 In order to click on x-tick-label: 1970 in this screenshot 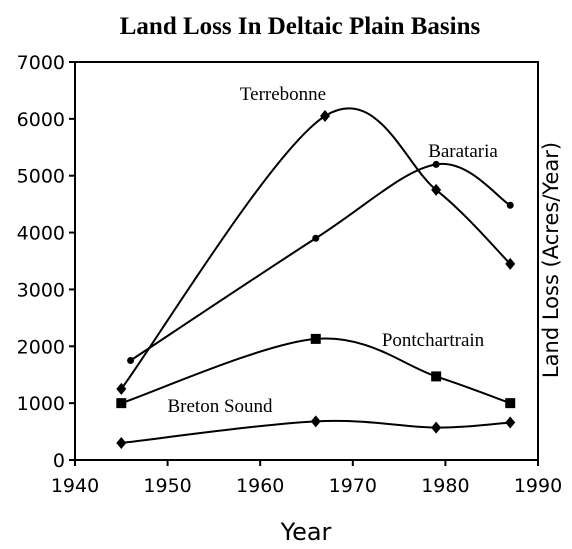, I will do `click(353, 486)`.